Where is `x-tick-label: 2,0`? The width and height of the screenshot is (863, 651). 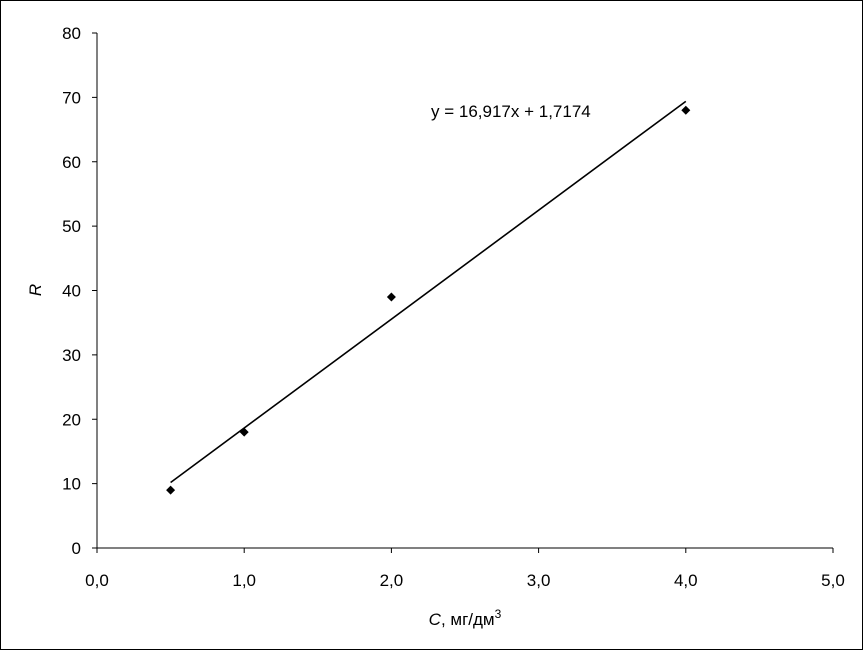 x-tick-label: 2,0 is located at coordinates (392, 580).